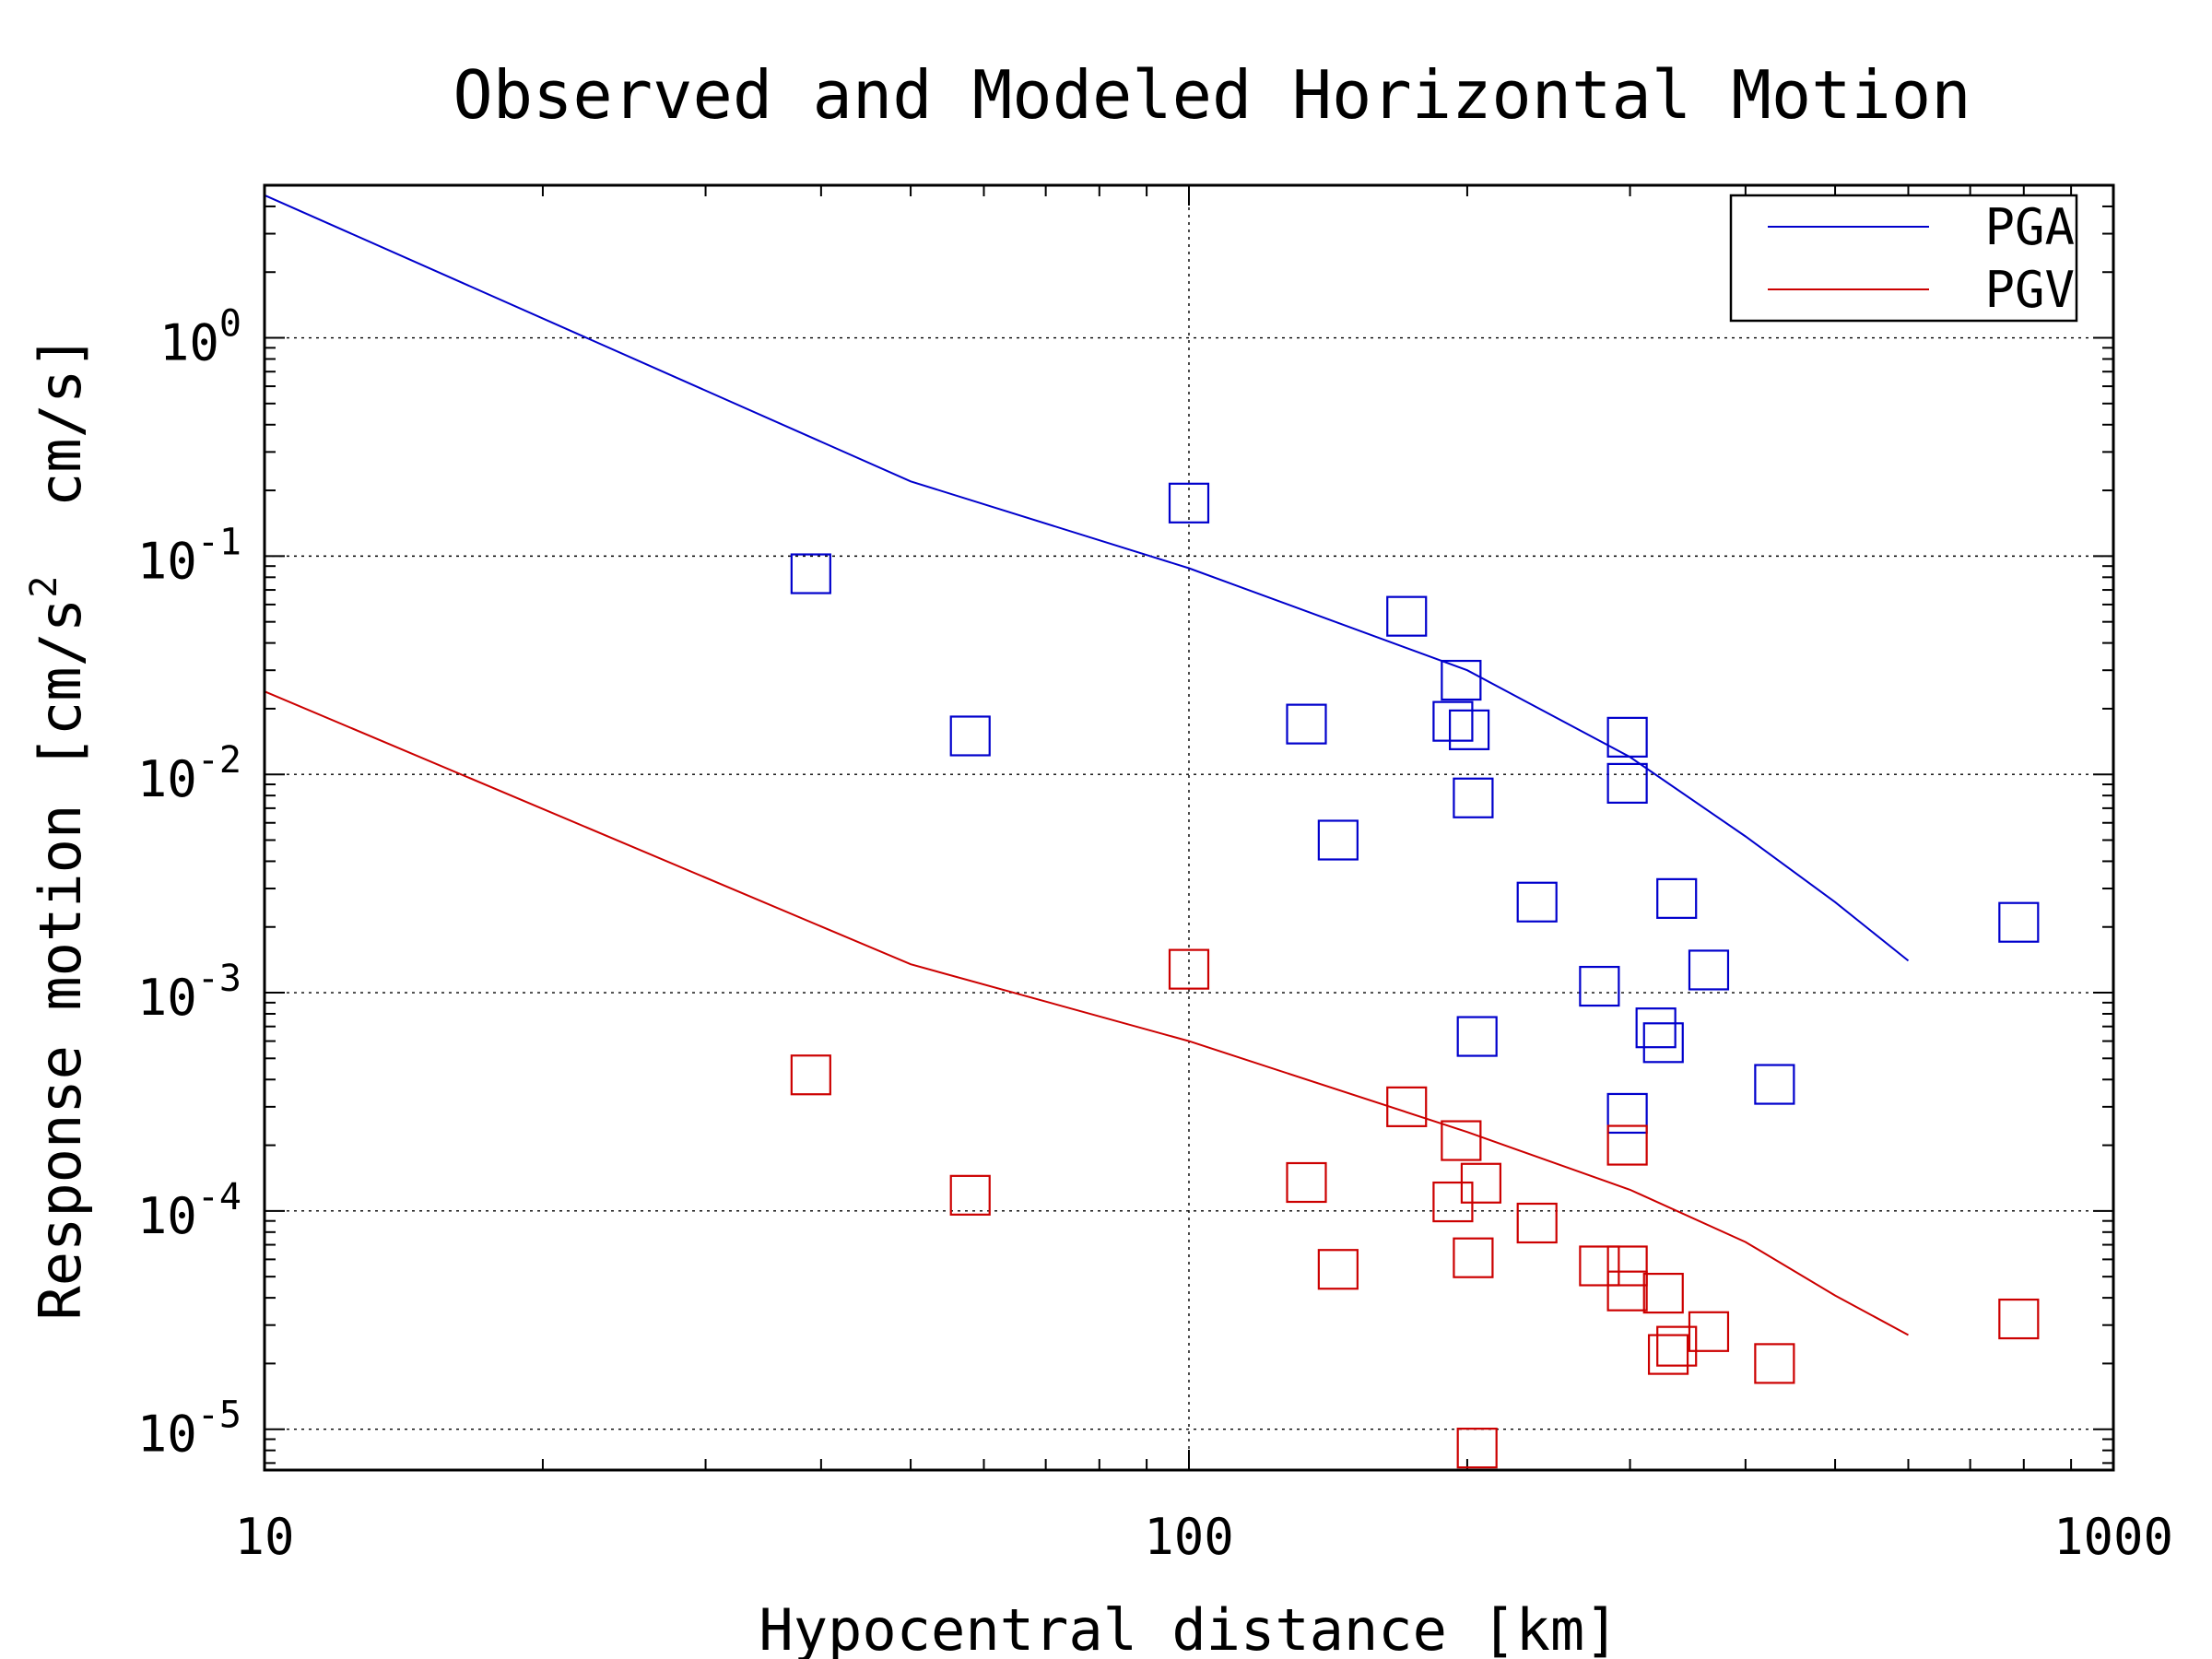 Image resolution: width=2212 pixels, height=1659 pixels. Describe the element at coordinates (189, 1210) in the screenshot. I see `y-tick-label: 10⁻⁴` at that location.